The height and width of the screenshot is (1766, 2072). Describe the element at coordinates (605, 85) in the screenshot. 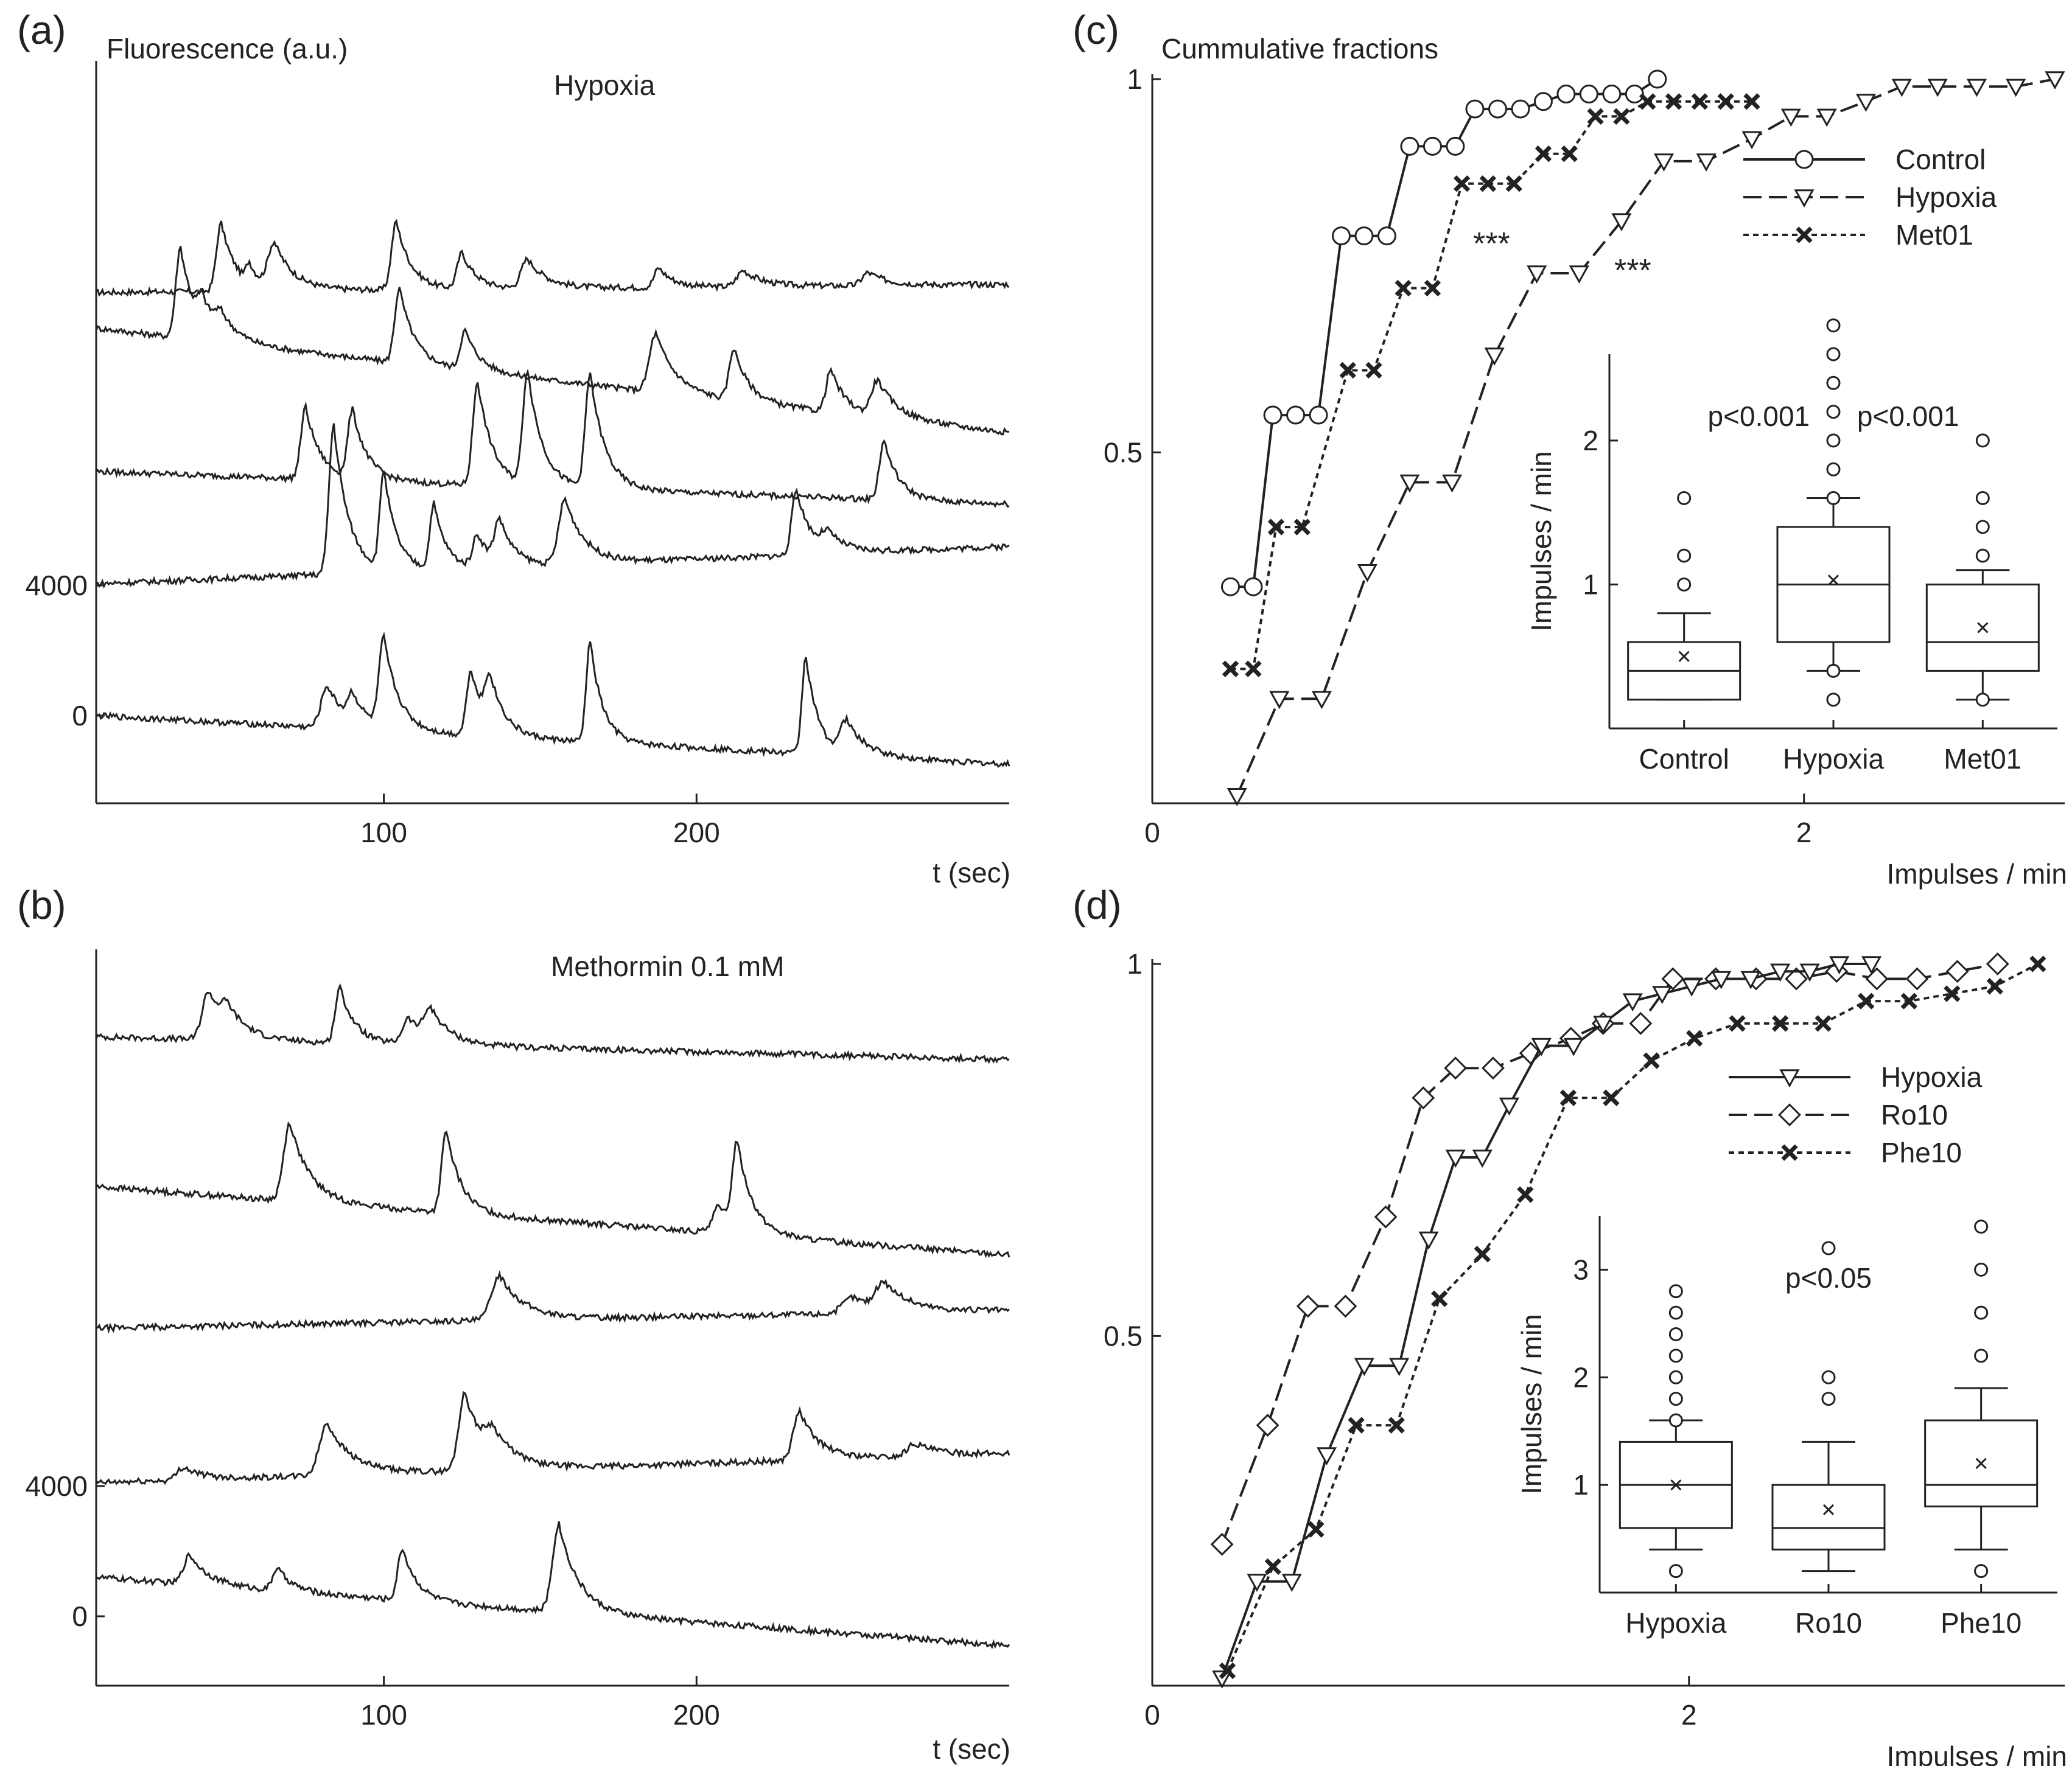

I see `panel-title: Hypoxia` at that location.